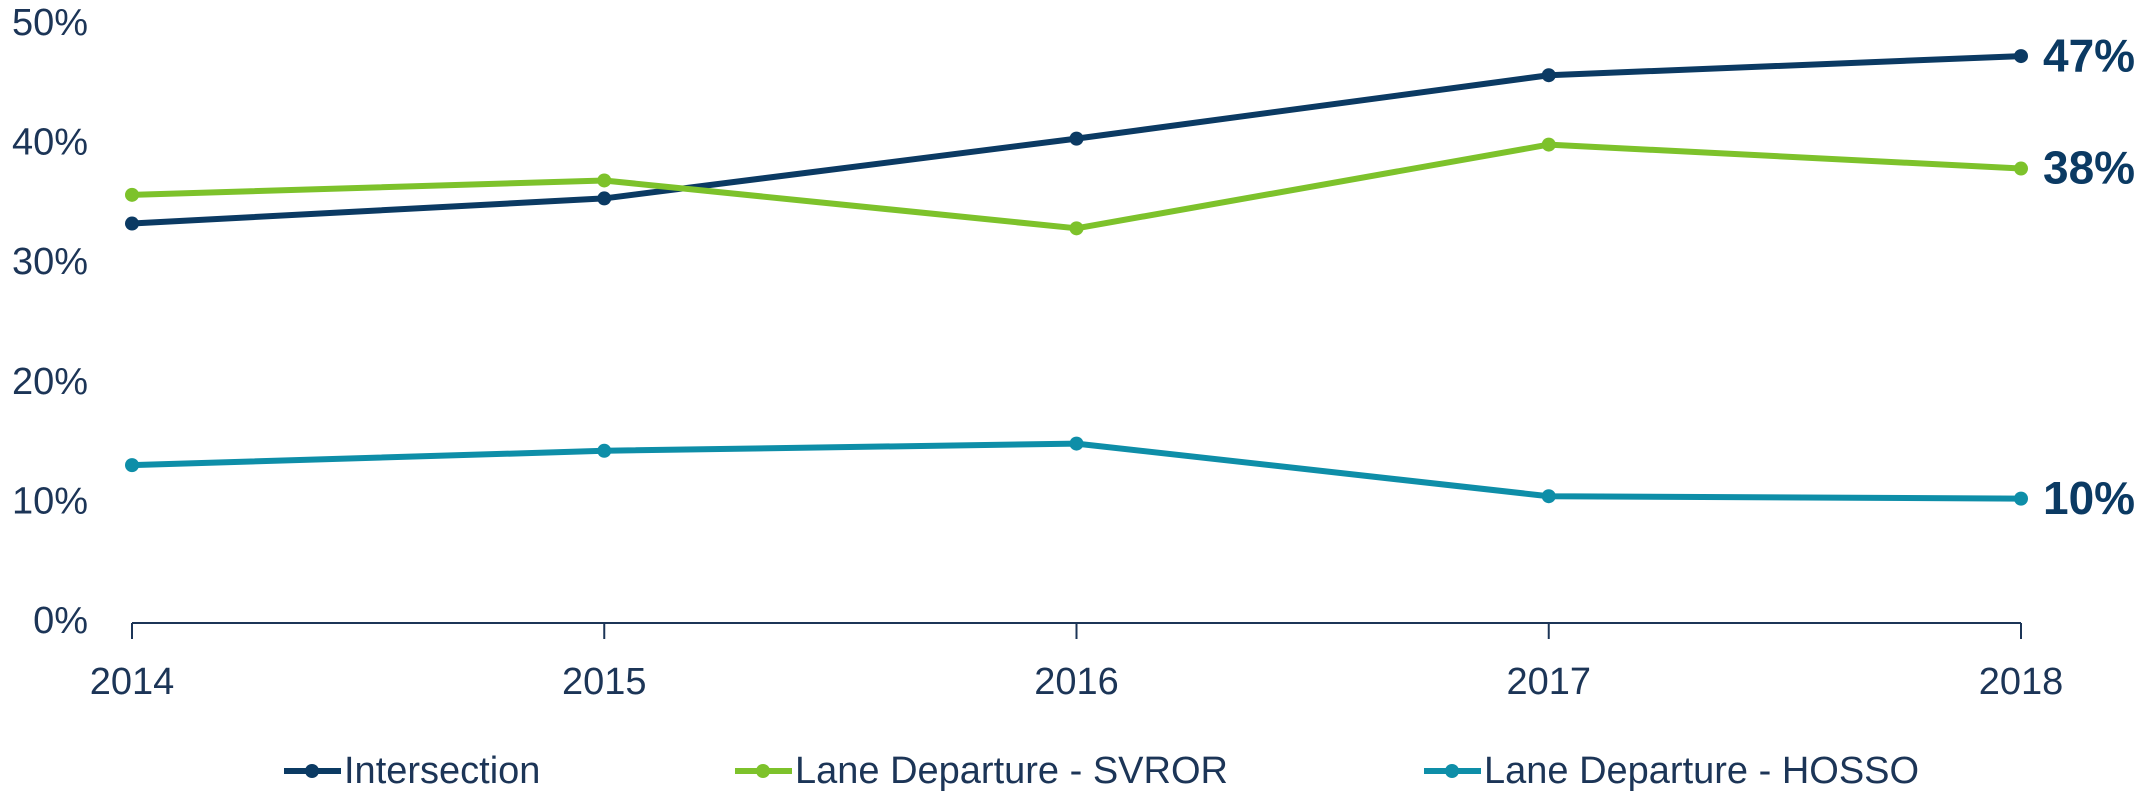  What do you see at coordinates (1701, 771) in the screenshot?
I see `legend-label: Lane Departure - HOSSO` at bounding box center [1701, 771].